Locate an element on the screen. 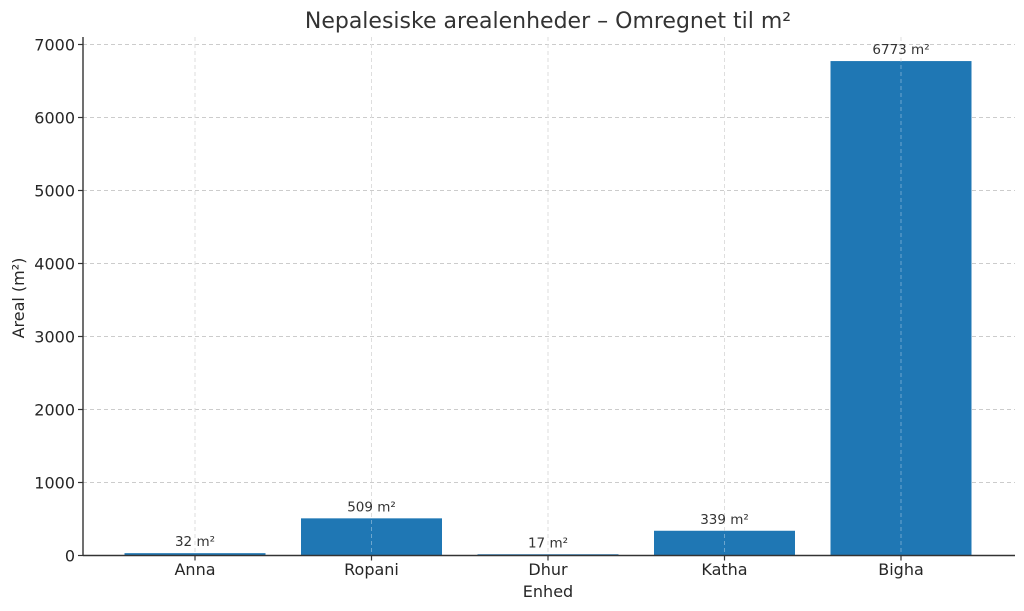  x-tick-label: Dhur is located at coordinates (548, 569).